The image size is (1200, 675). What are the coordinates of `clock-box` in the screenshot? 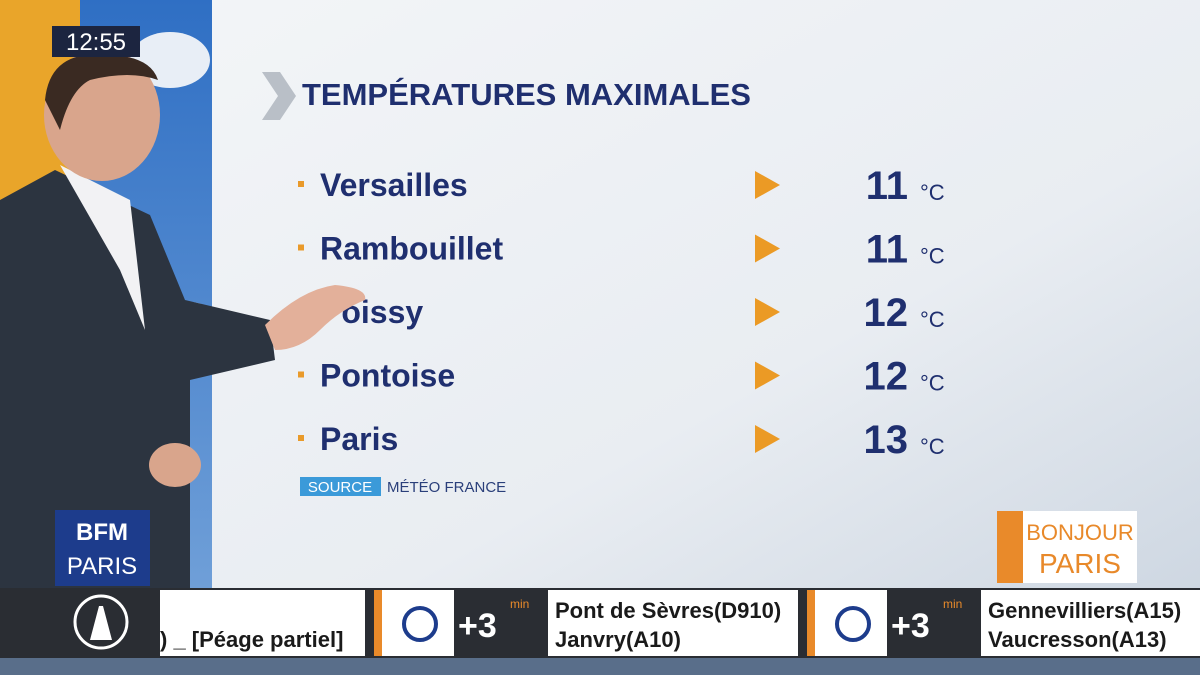 It's located at (96, 41).